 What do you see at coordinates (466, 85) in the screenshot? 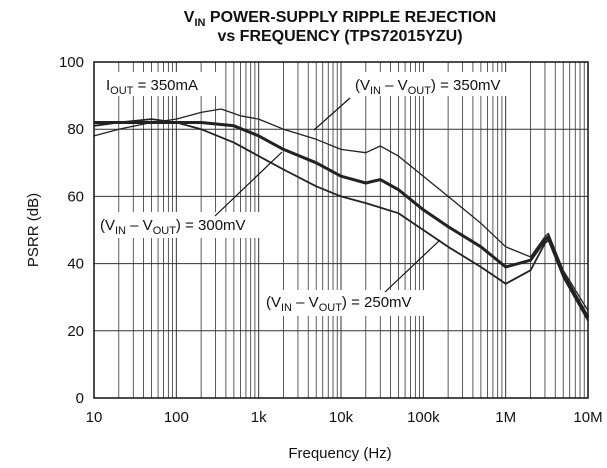
I see `text-part: ) = 350mV` at bounding box center [466, 85].